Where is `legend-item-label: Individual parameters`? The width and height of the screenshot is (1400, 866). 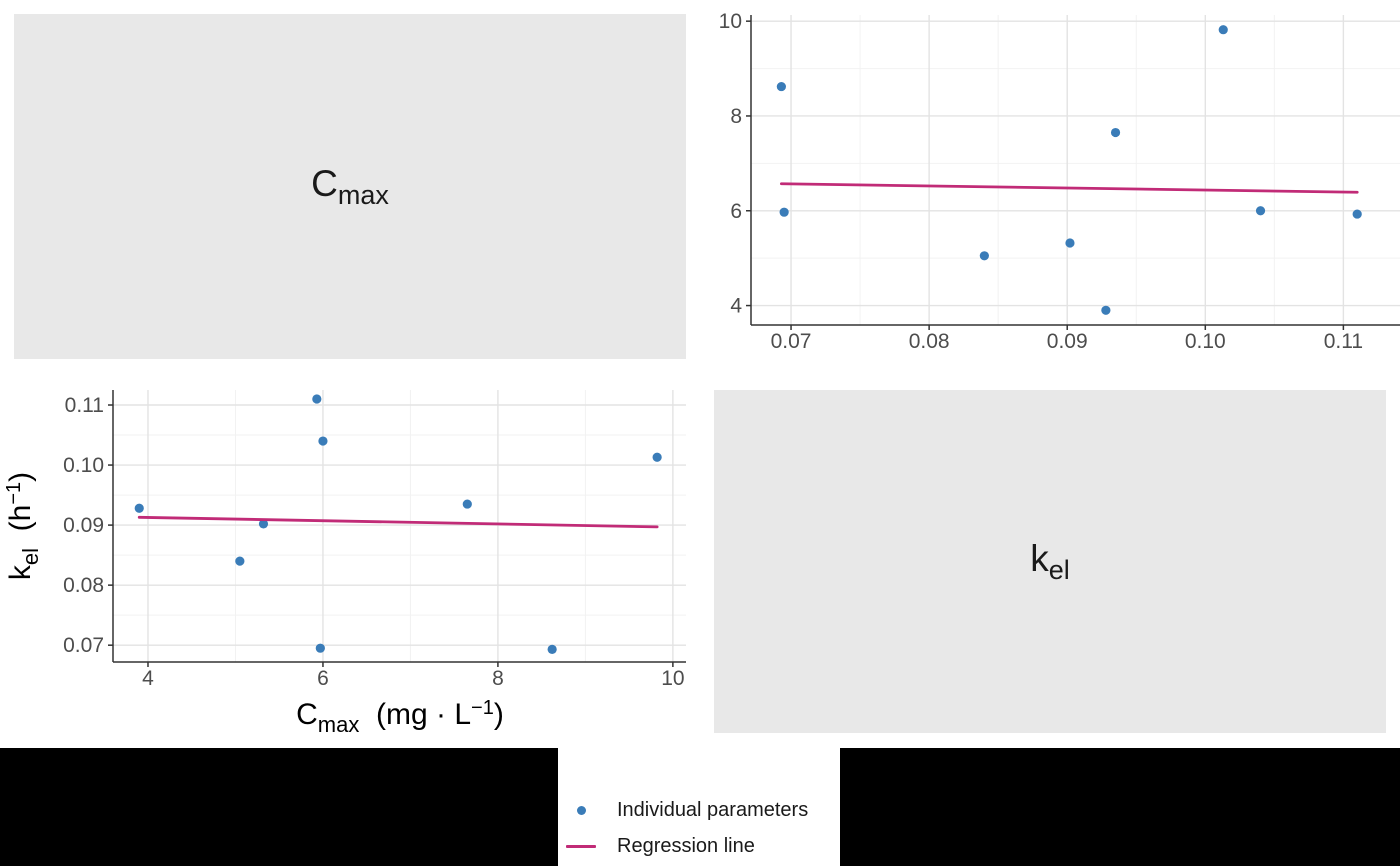
legend-item-label: Individual parameters is located at coordinates (713, 809).